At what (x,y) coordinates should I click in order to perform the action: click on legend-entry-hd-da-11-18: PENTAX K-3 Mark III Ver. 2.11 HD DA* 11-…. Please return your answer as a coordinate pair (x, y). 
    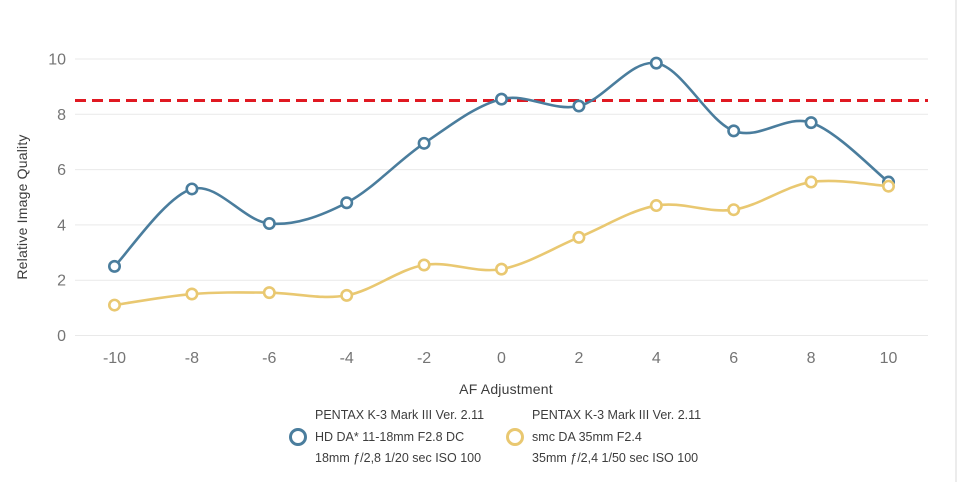
    Looking at the image, I should click on (386, 437).